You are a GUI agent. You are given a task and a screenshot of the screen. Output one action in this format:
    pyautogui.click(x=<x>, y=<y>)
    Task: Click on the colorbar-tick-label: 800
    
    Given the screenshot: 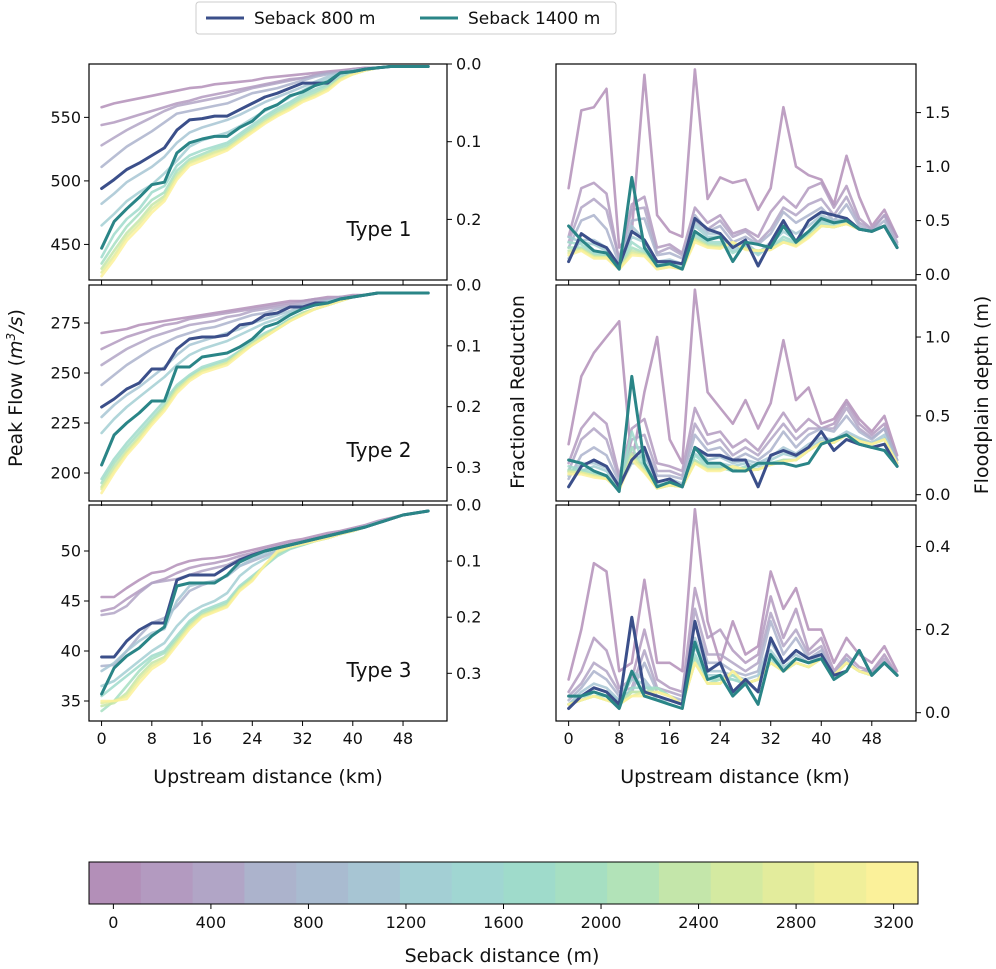 What is the action you would take?
    pyautogui.click(x=308, y=922)
    